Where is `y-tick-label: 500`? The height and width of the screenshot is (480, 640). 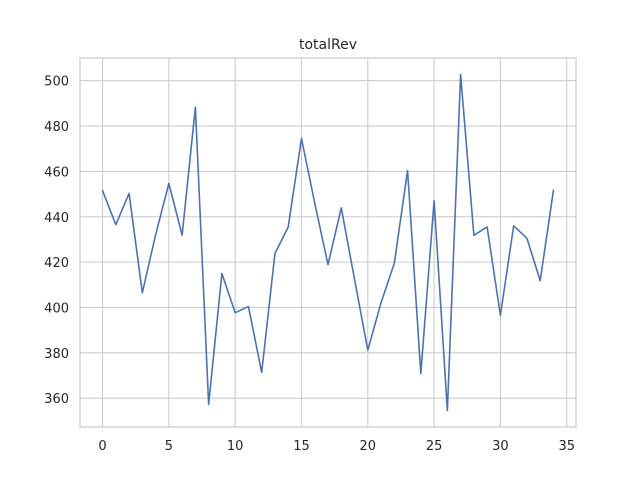
y-tick-label: 500 is located at coordinates (56, 82).